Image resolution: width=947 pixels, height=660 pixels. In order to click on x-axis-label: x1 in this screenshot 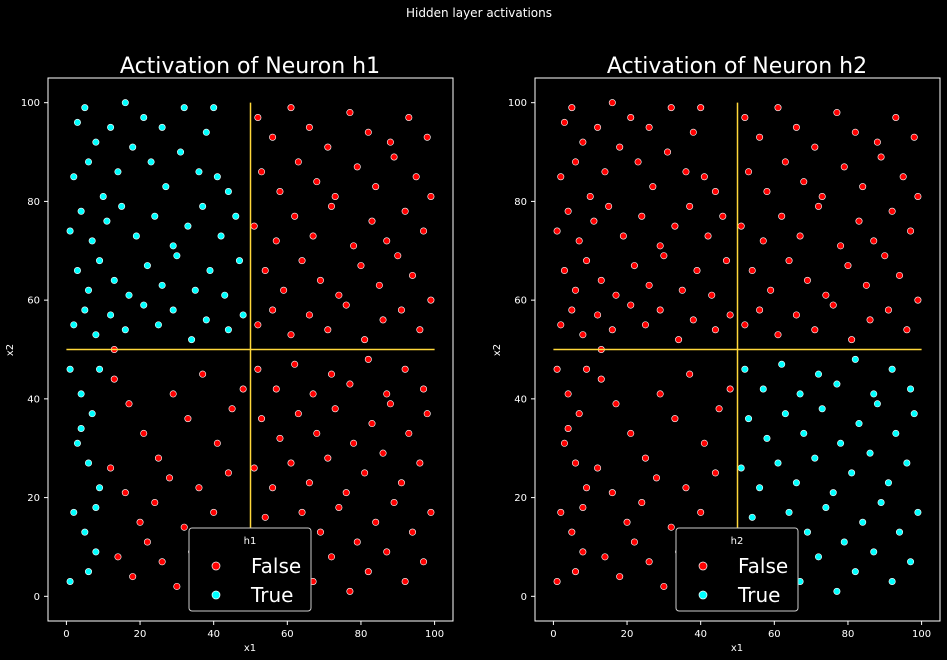, I will do `click(250, 648)`.